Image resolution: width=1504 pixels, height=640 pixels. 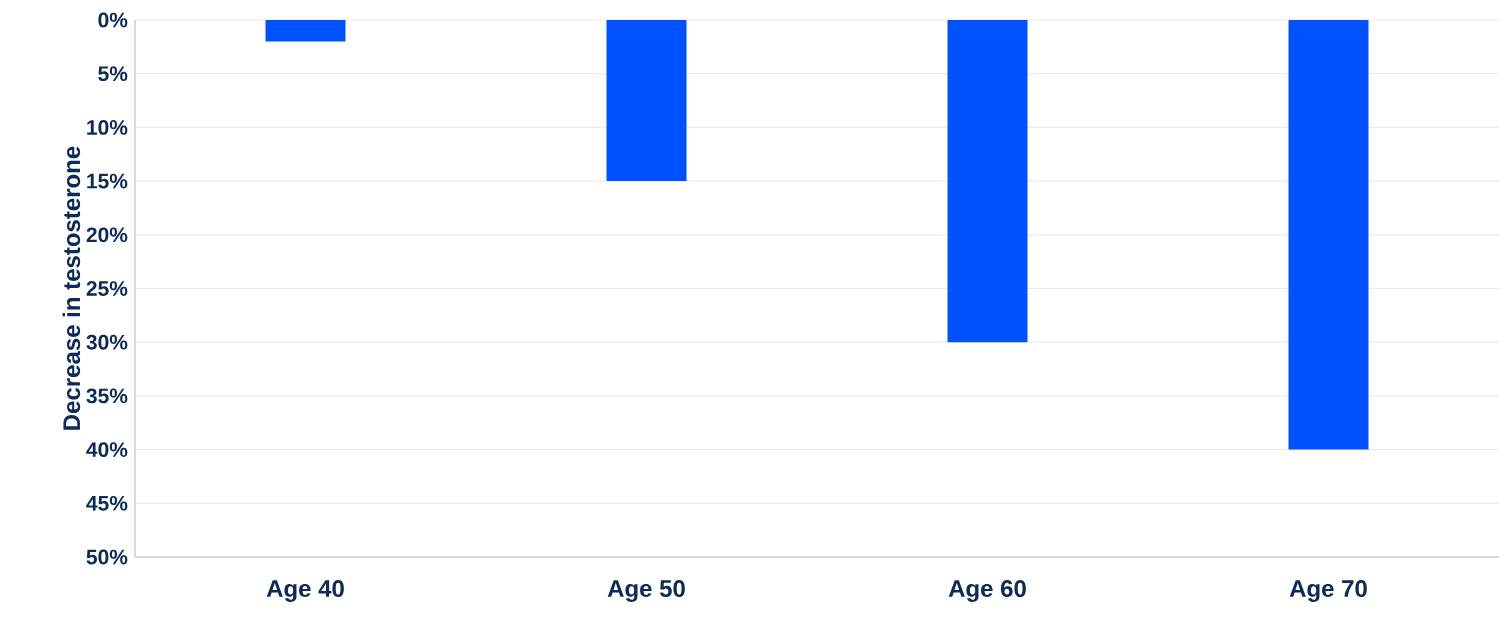 I want to click on y-tick-label: 35%, so click(x=107, y=396).